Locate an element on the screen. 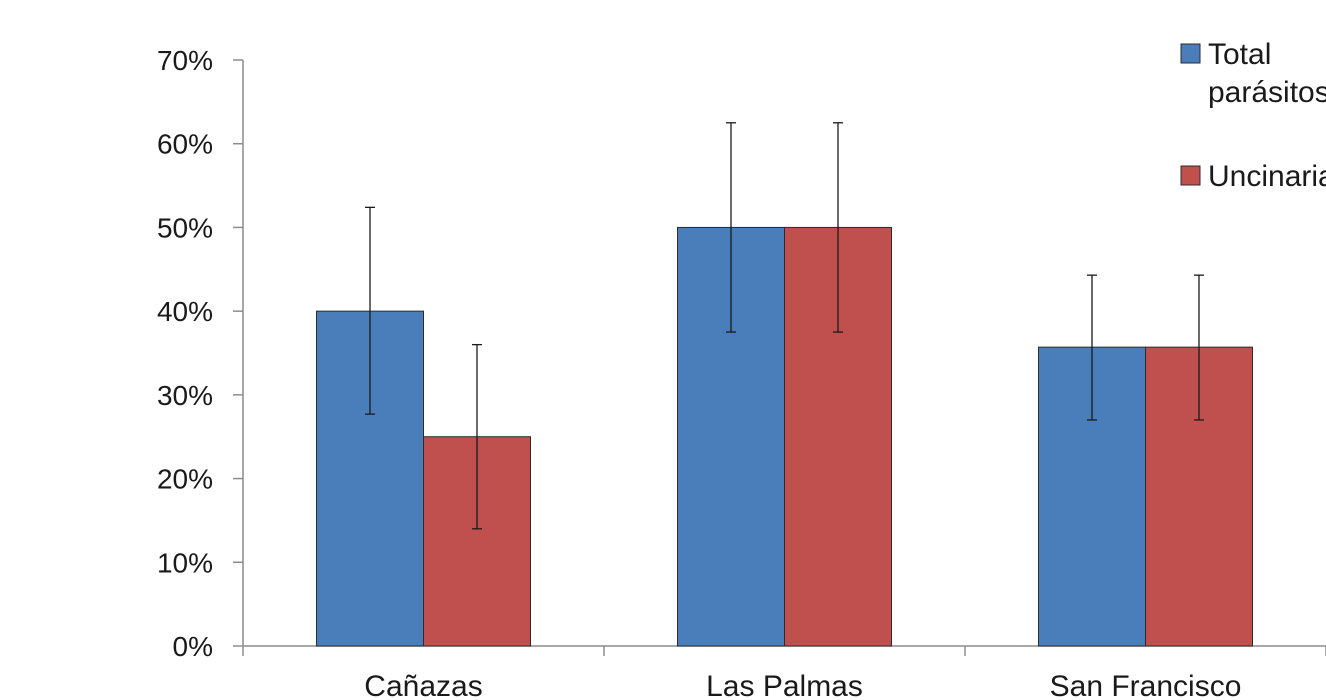 The width and height of the screenshot is (1326, 700). y-tick-label: 30% is located at coordinates (185, 395).